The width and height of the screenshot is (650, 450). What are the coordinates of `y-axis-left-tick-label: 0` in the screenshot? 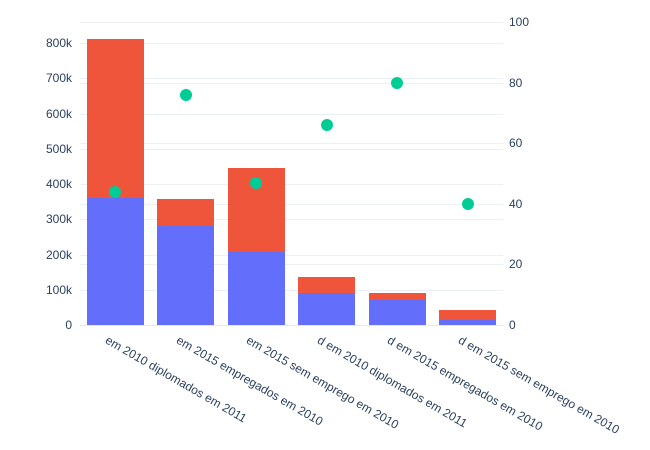 It's located at (68, 325).